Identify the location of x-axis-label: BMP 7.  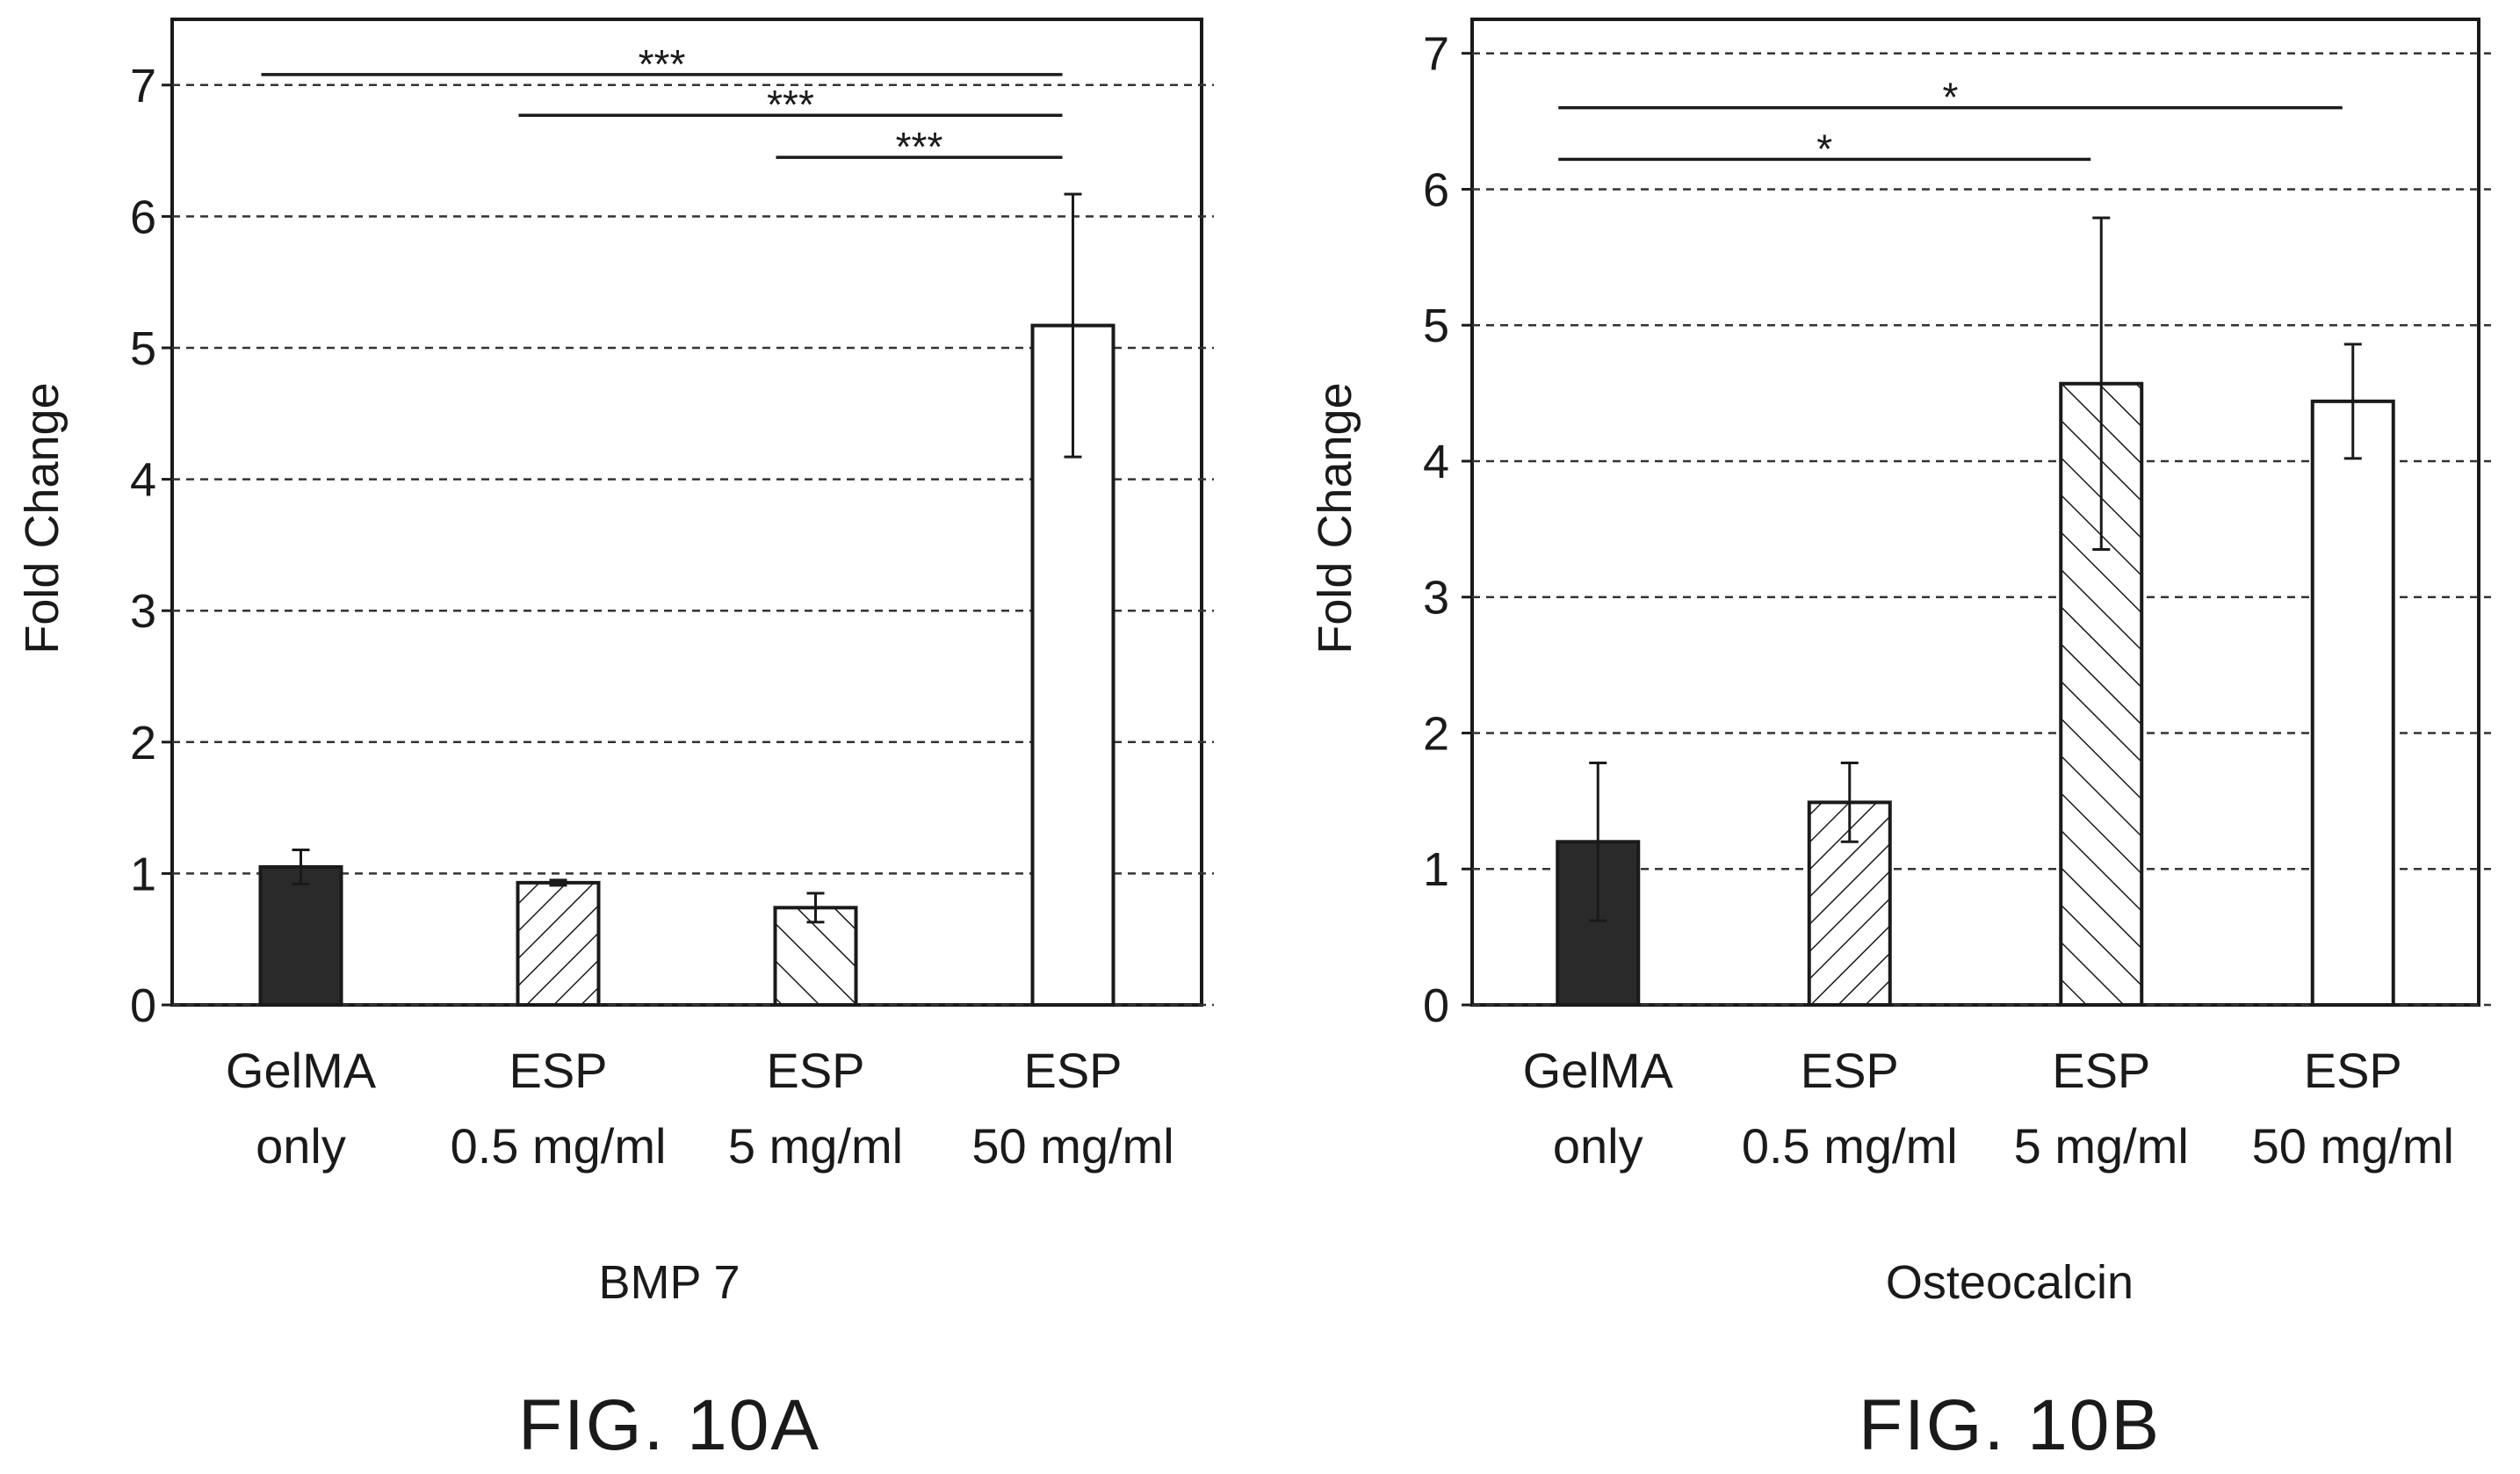
(669, 1282).